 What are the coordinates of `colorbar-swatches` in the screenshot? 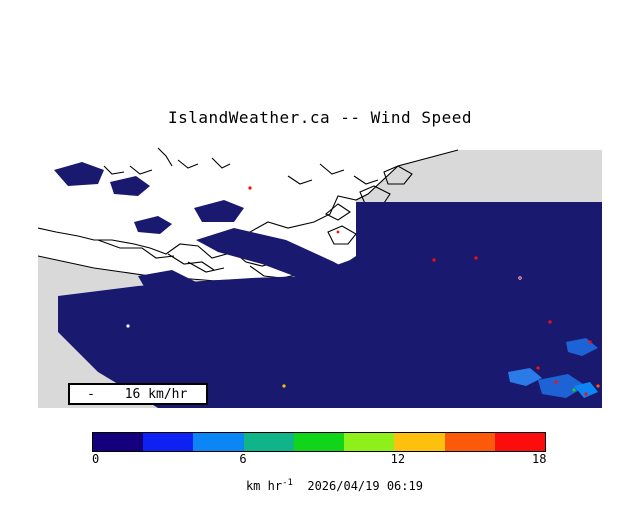 It's located at (319, 442).